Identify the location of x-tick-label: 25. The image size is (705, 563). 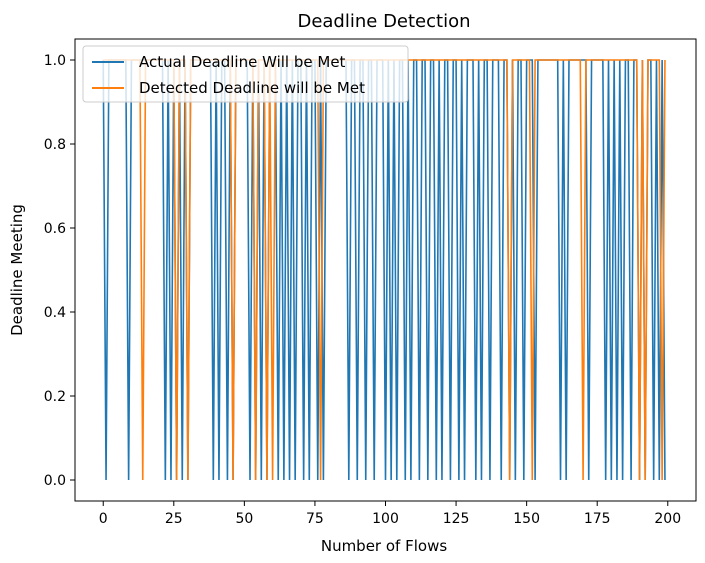
(174, 519).